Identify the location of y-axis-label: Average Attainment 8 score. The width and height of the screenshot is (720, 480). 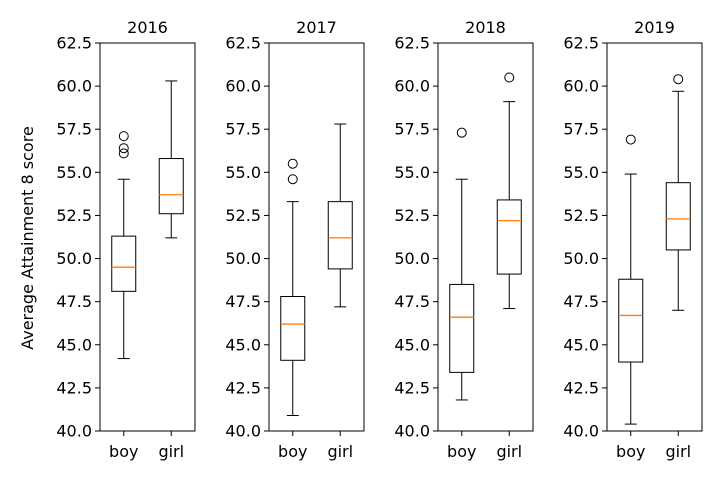
(27, 238).